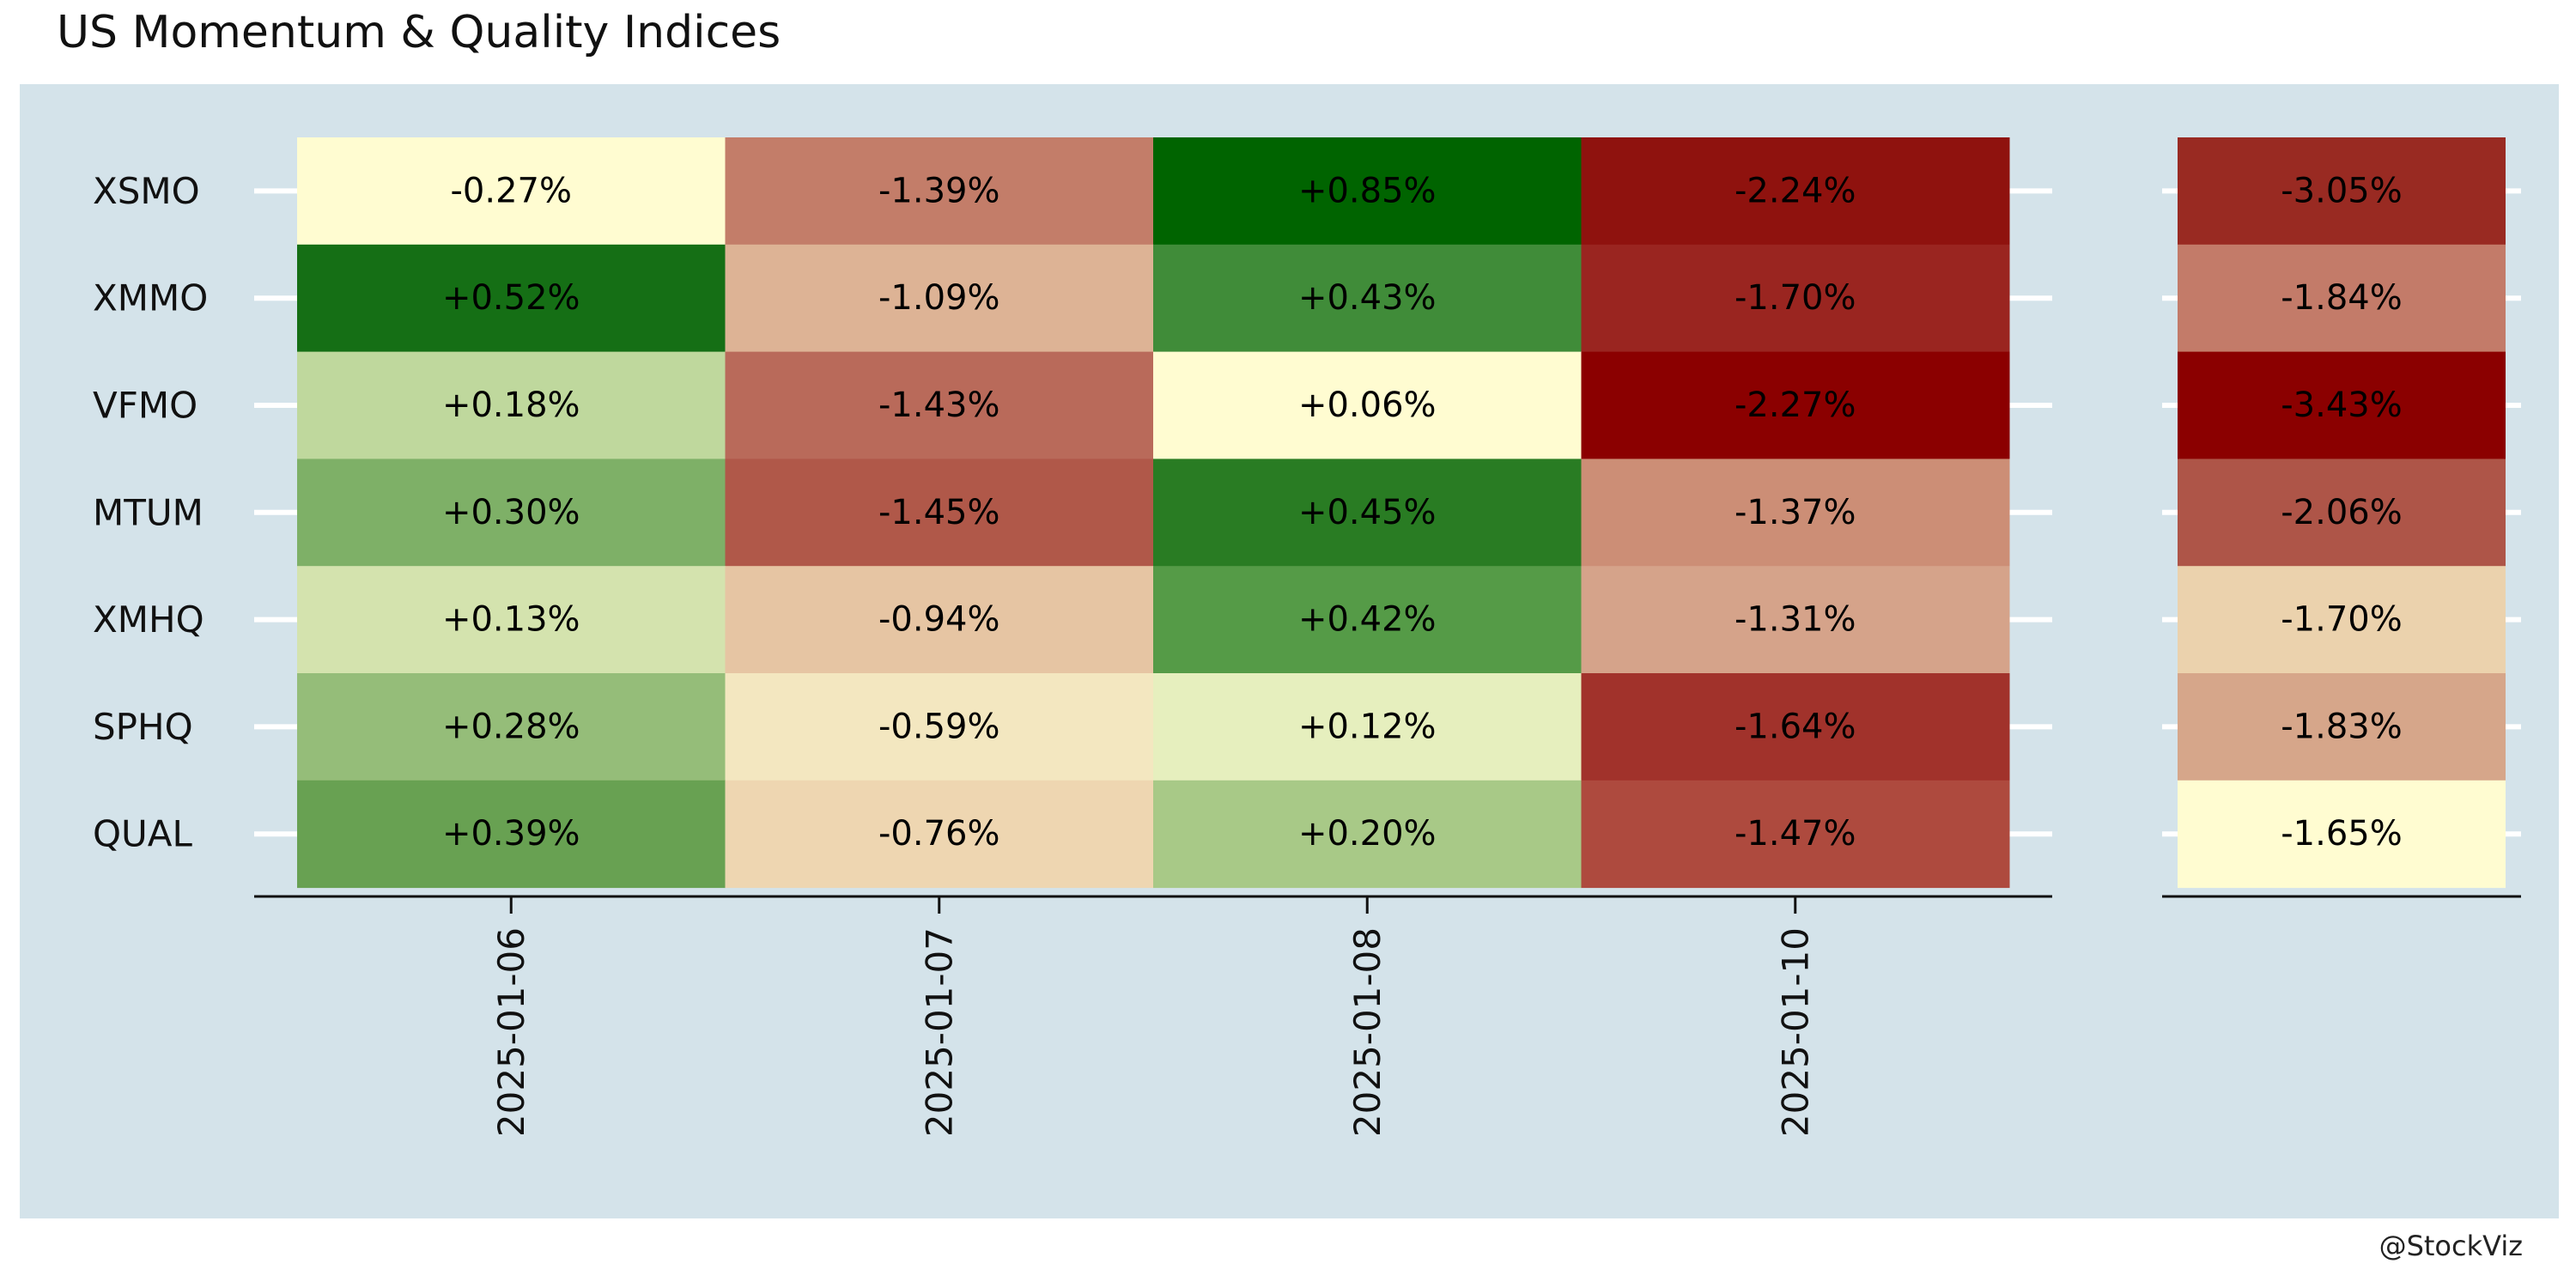 This screenshot has height=1288, width=2576. I want to click on cell-label: -1.64%, so click(1795, 726).